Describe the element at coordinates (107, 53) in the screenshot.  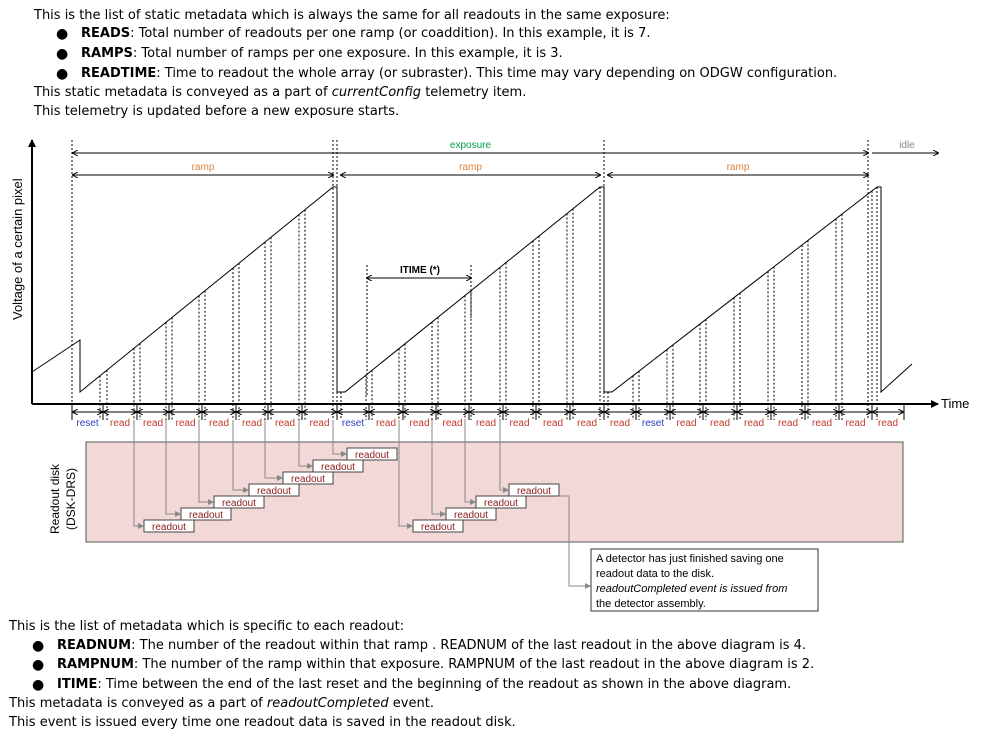
I see `term-ramps: RAMPS` at that location.